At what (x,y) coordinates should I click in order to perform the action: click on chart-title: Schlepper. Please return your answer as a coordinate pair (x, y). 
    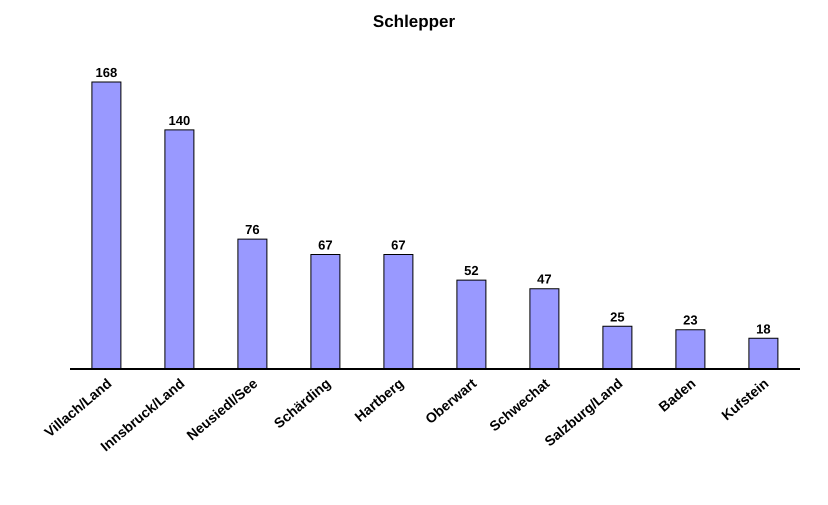
    Looking at the image, I should click on (414, 22).